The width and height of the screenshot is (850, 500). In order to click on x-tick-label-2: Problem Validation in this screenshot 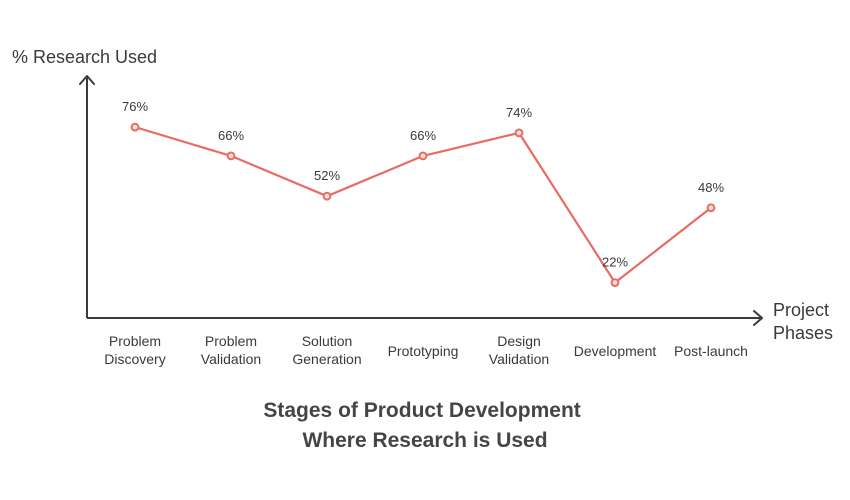, I will do `click(231, 350)`.